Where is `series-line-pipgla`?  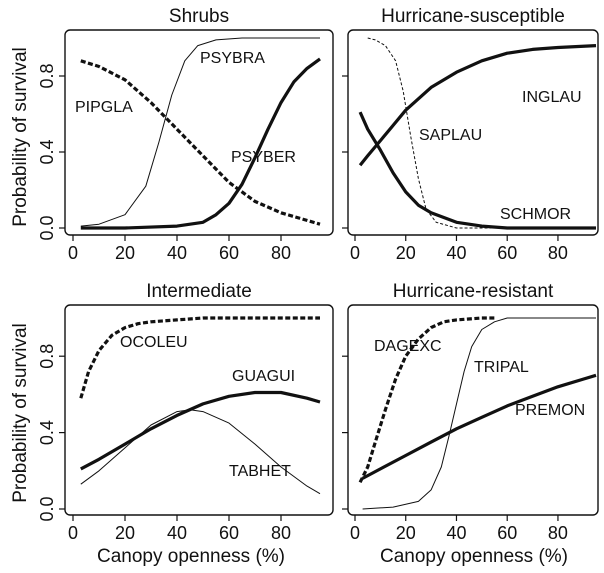 series-line-pipgla is located at coordinates (200, 142).